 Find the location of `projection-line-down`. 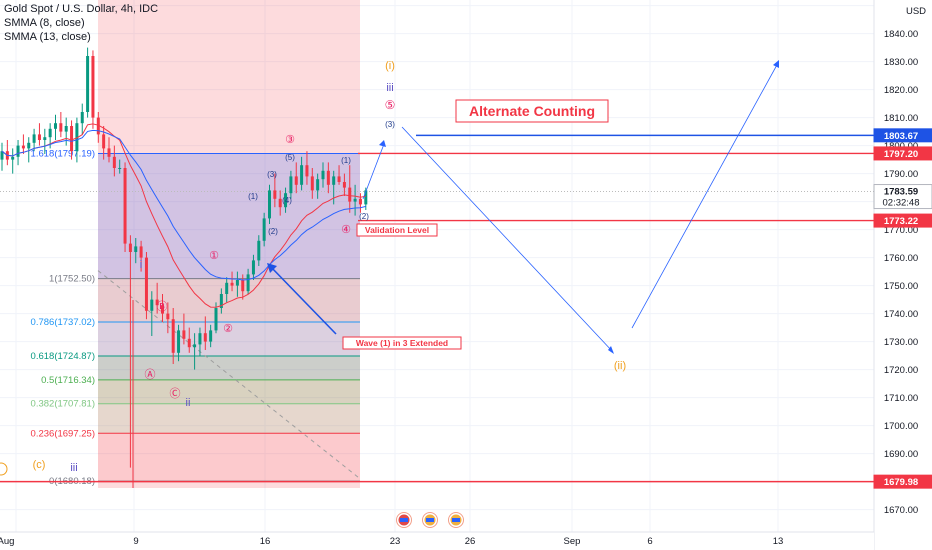

projection-line-down is located at coordinates (507, 239).